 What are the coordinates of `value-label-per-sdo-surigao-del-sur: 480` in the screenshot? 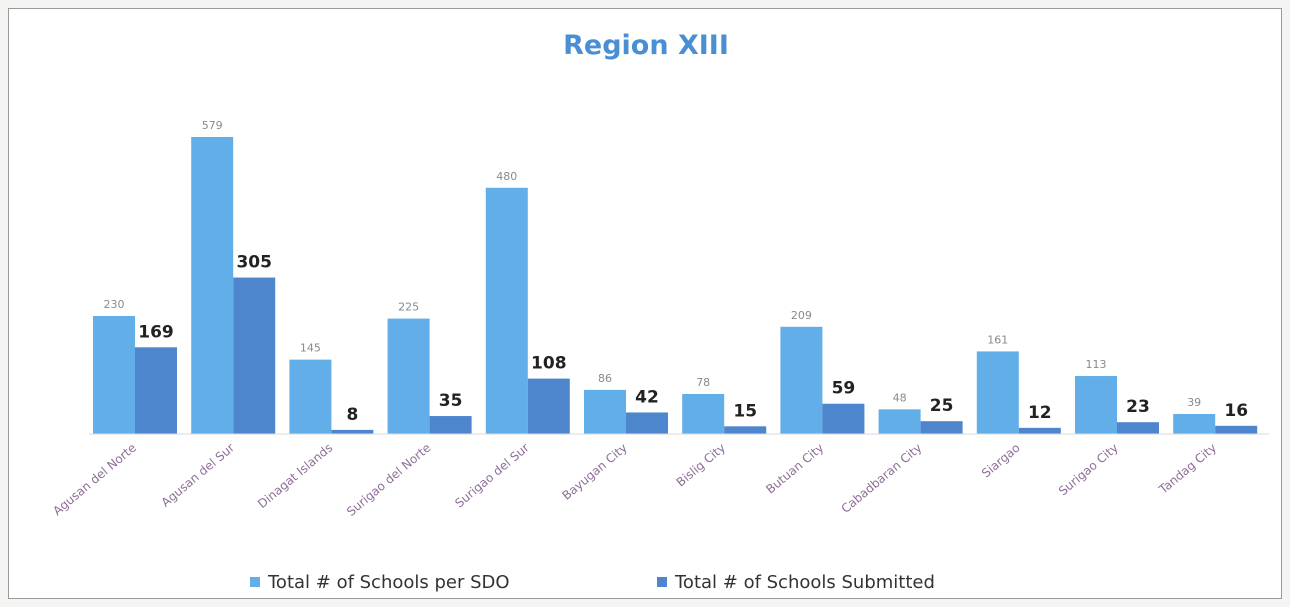 It's located at (506, 176).